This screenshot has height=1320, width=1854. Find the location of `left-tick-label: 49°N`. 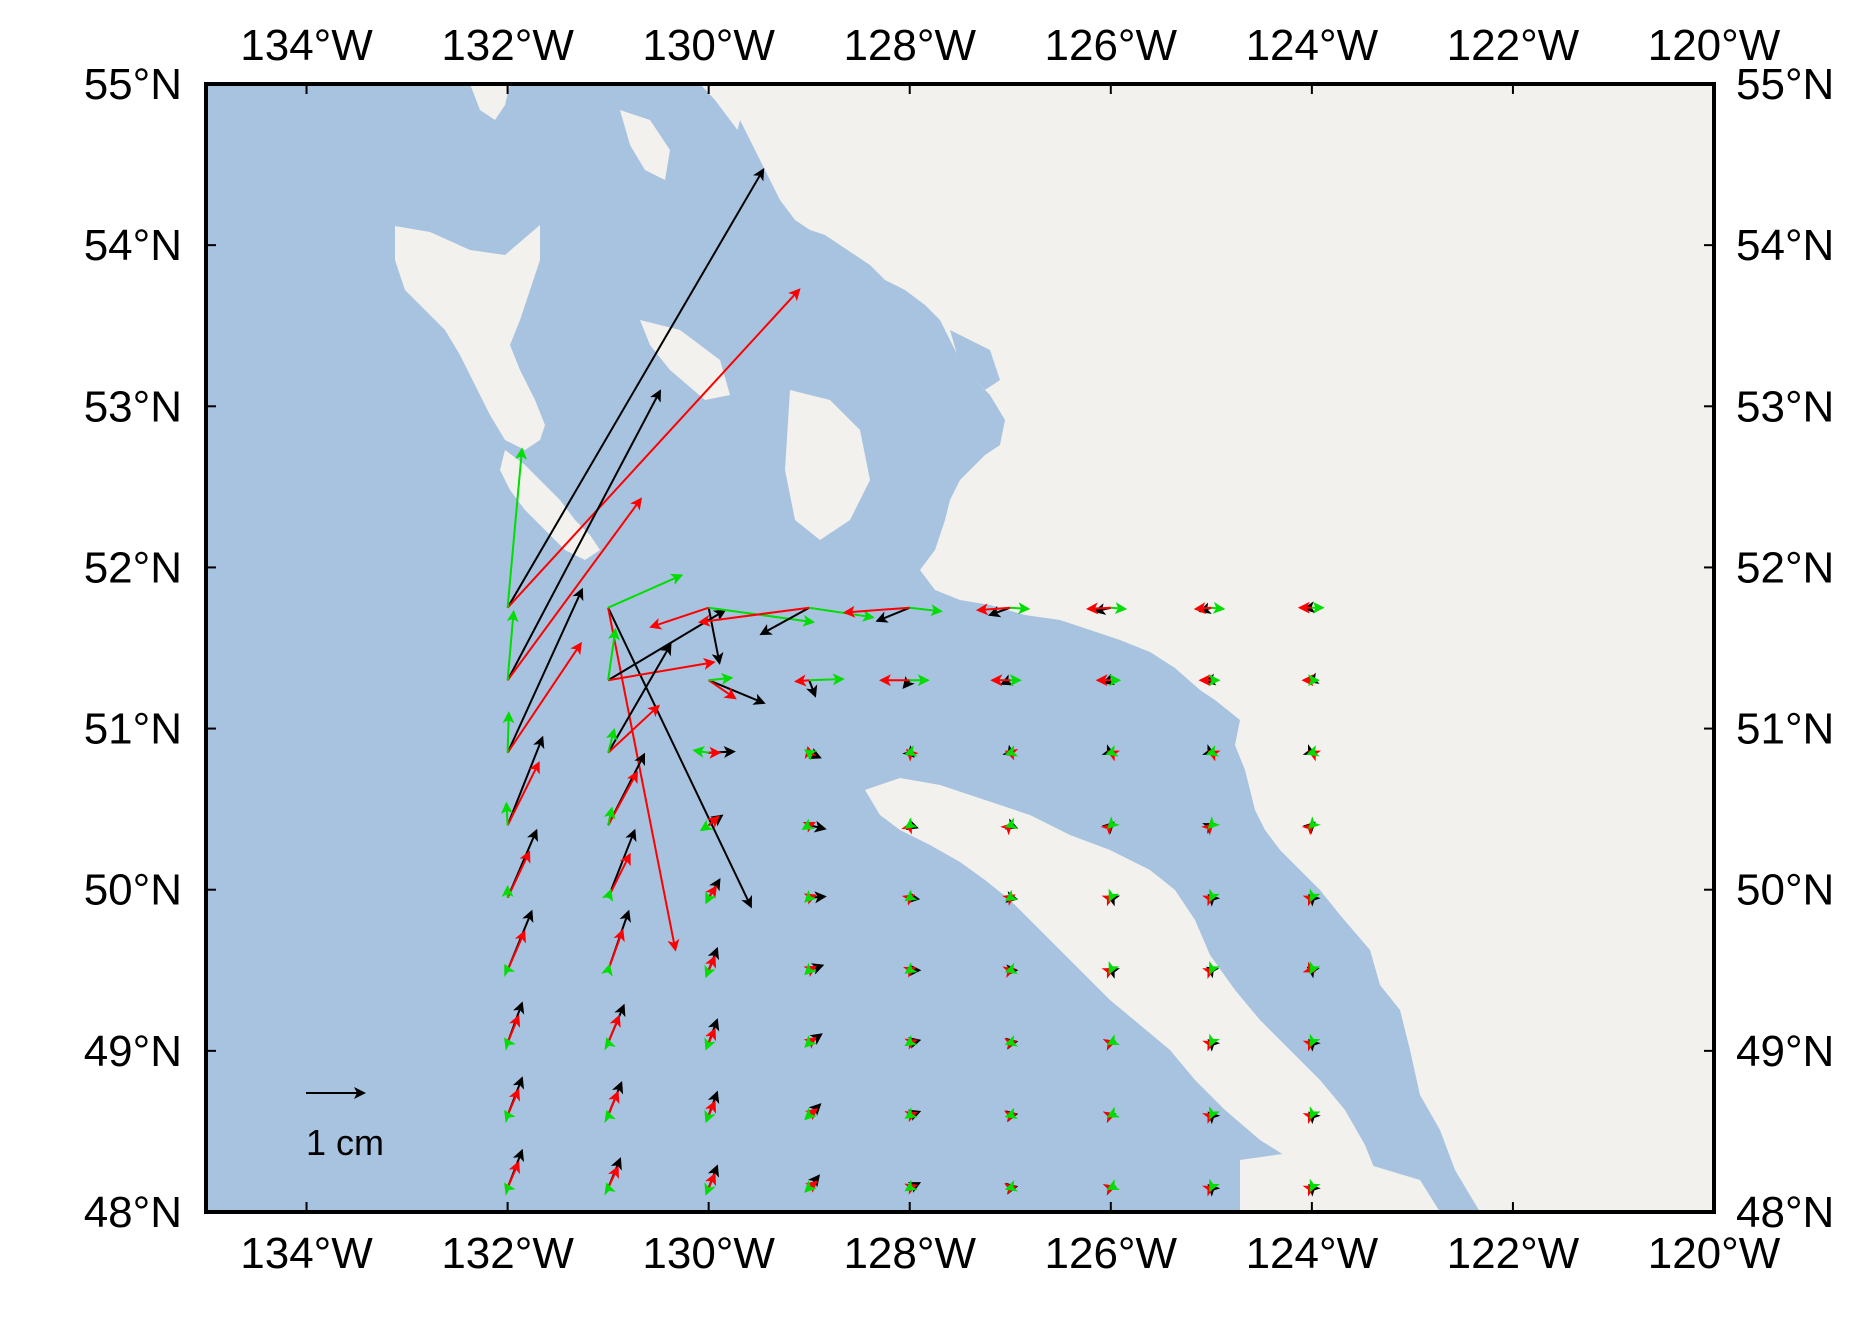

left-tick-label: 49°N is located at coordinates (133, 1051).